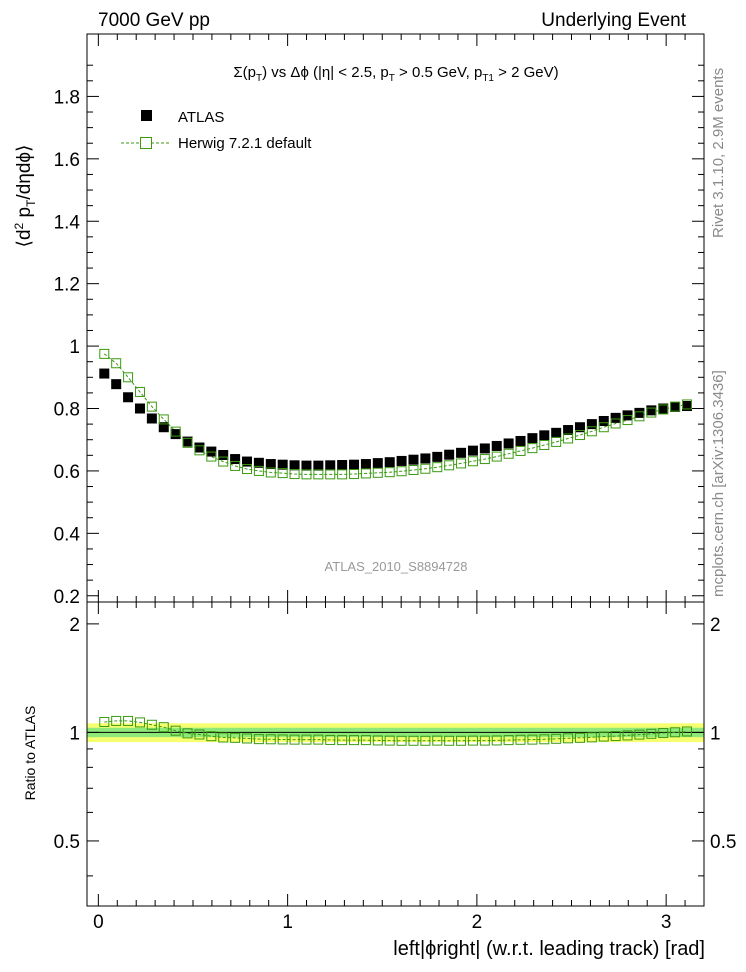  I want to click on rivet-info-label: Rivet 3.1.10, 2.9M events, so click(718, 153).